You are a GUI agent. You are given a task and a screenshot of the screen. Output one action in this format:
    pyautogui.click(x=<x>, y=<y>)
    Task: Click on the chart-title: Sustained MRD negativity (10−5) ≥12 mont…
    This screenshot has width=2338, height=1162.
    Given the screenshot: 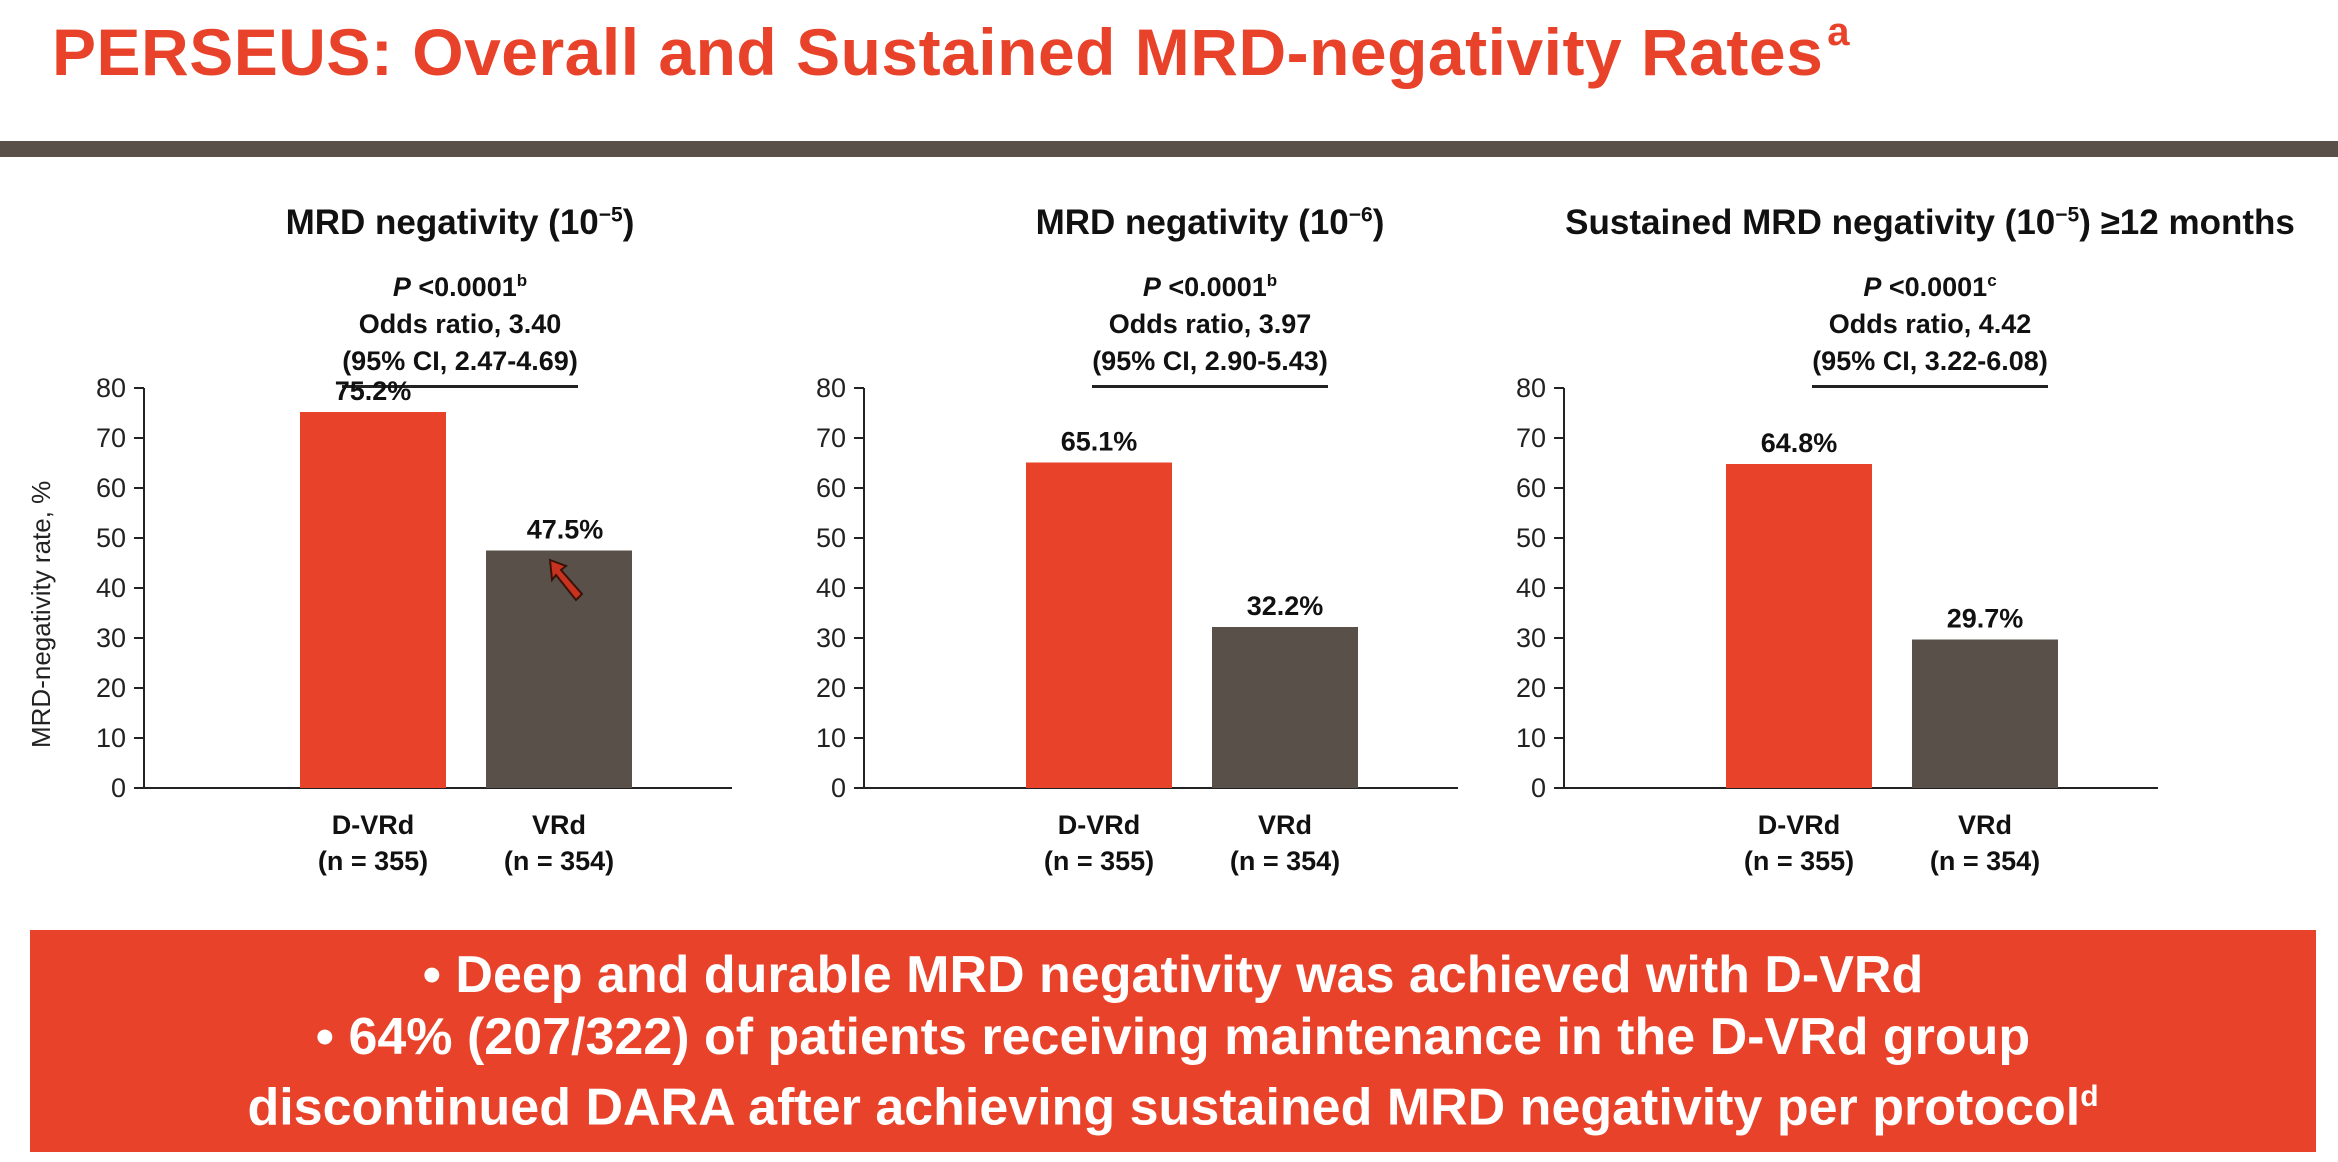 What is the action you would take?
    pyautogui.click(x=1930, y=222)
    